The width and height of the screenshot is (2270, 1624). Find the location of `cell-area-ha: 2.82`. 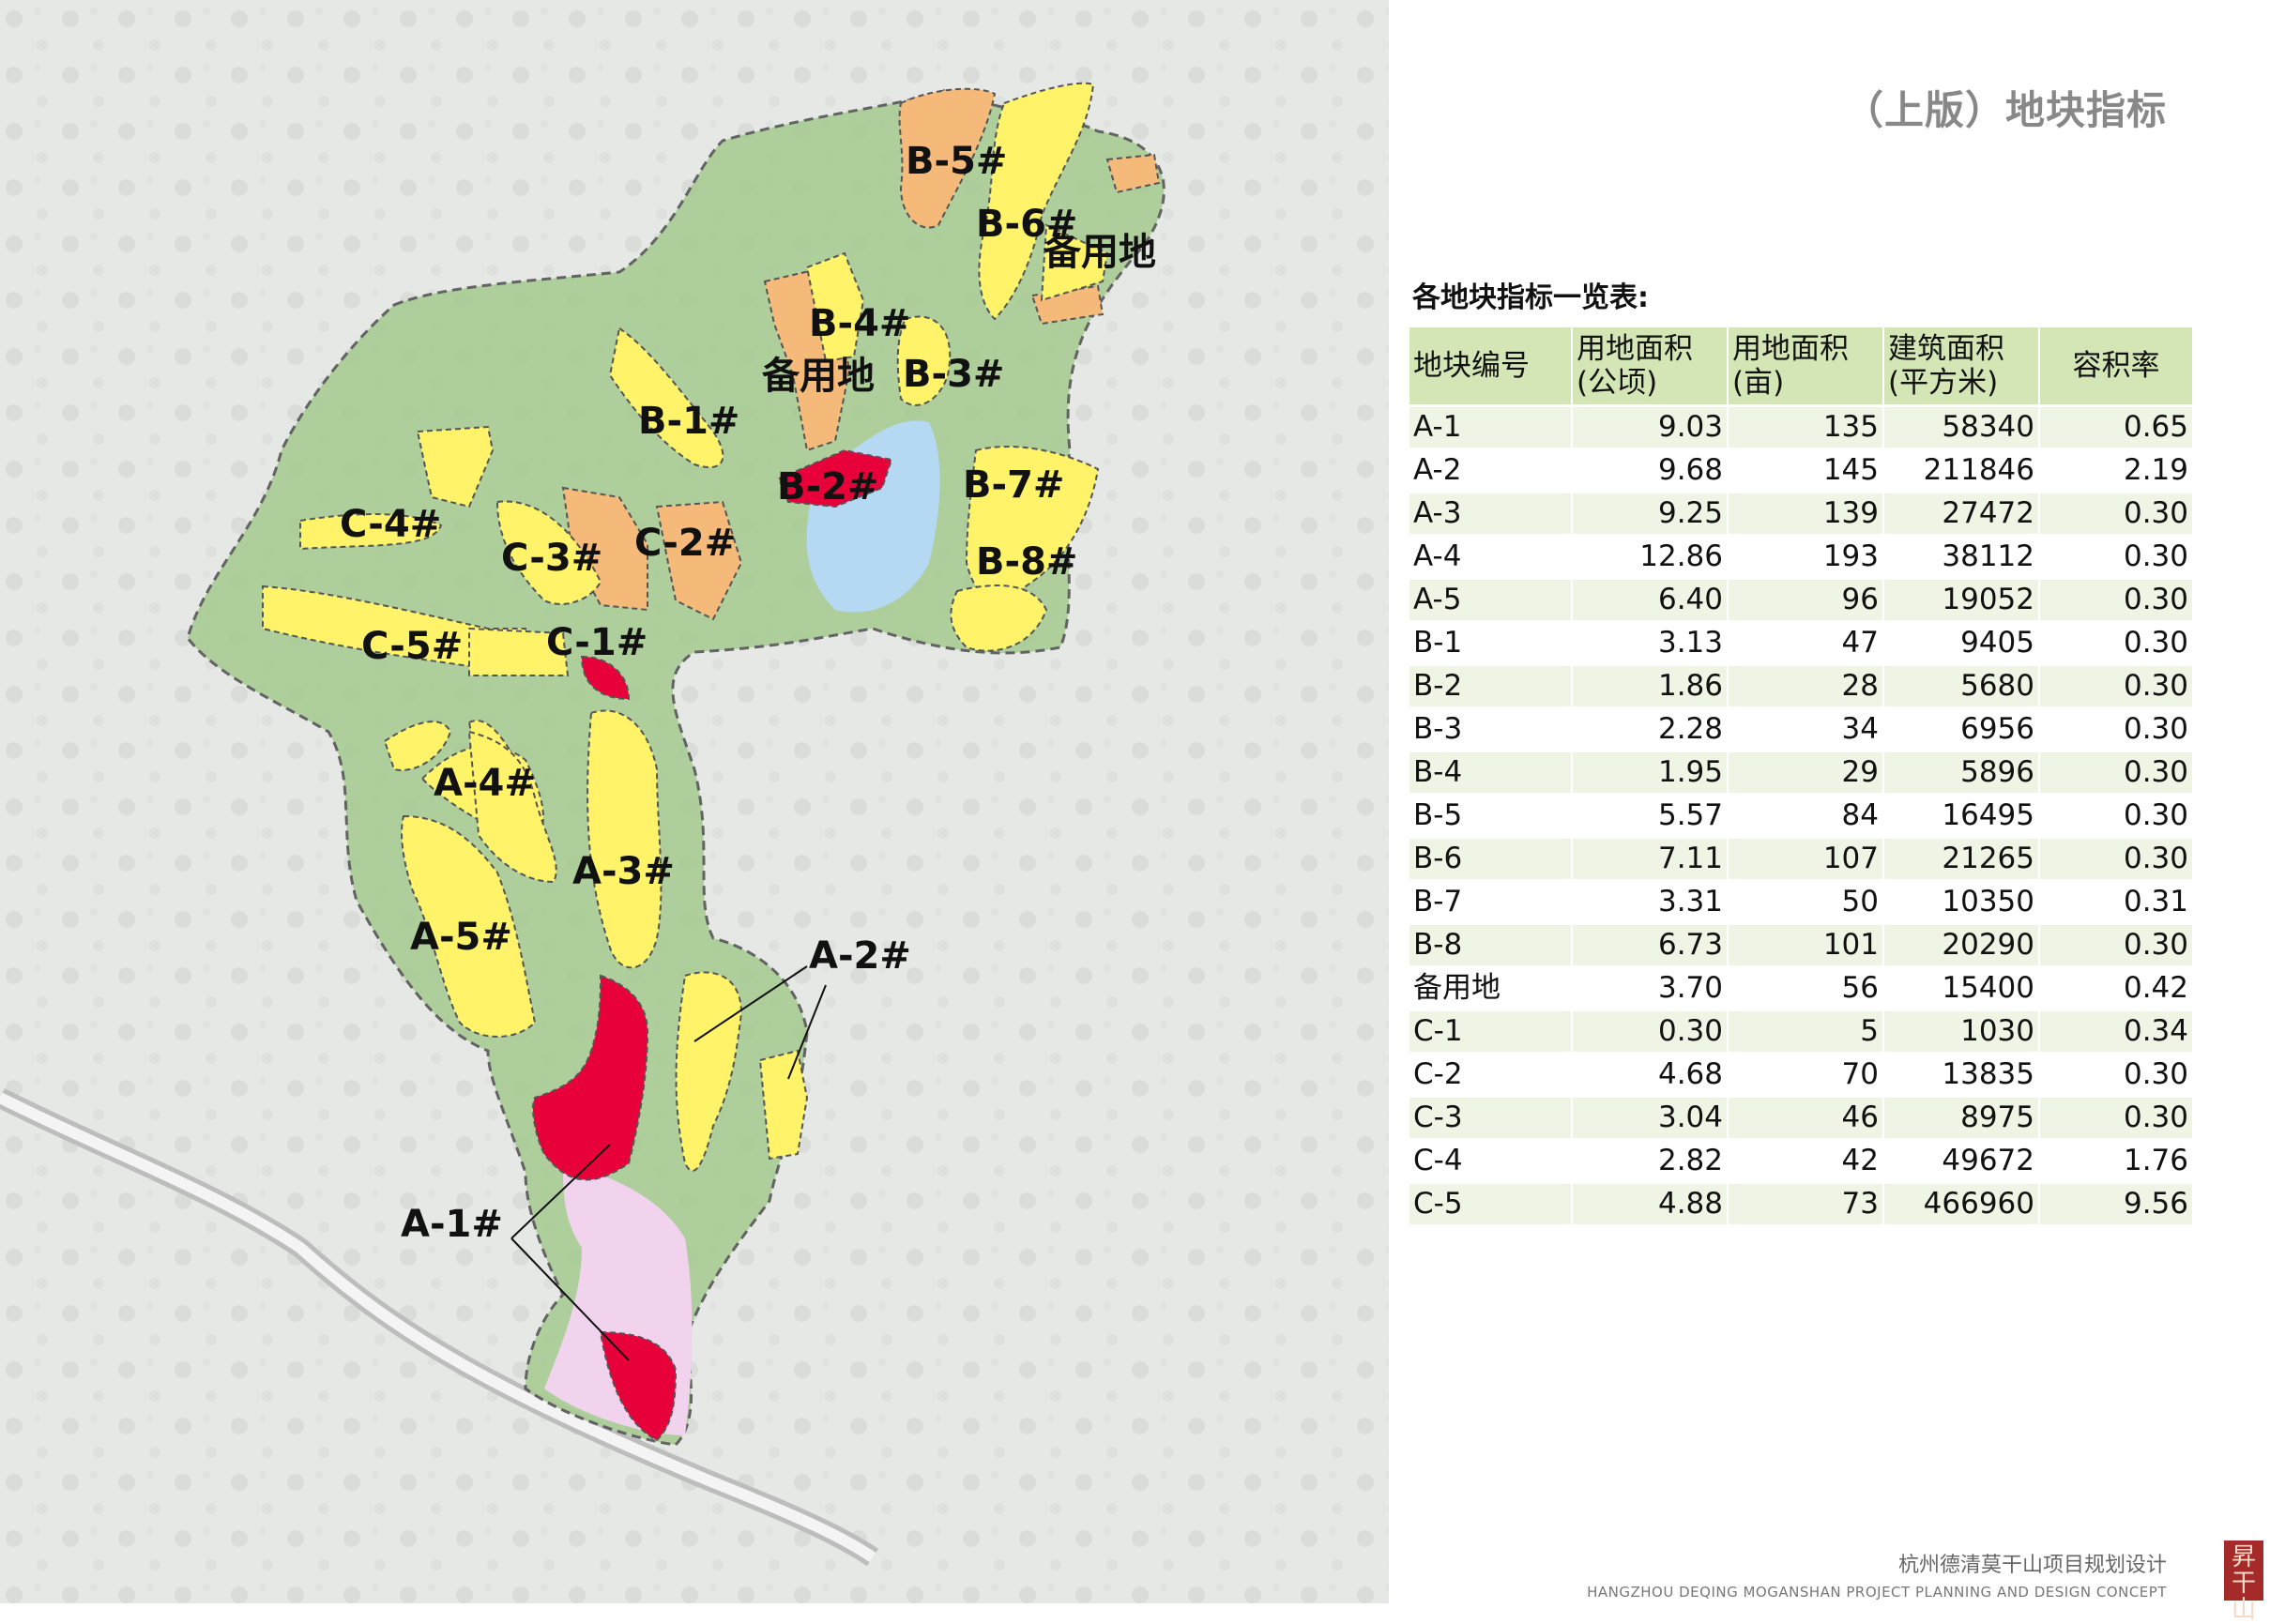

cell-area-ha: 2.82 is located at coordinates (1651, 1161).